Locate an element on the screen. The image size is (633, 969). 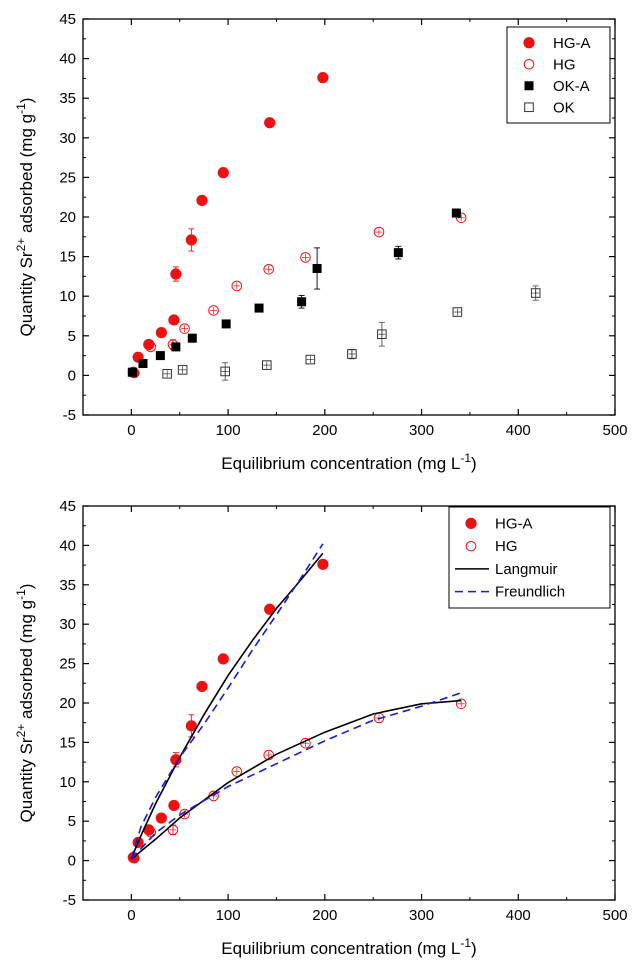
legend-symbol-ok-a is located at coordinates (529, 86).